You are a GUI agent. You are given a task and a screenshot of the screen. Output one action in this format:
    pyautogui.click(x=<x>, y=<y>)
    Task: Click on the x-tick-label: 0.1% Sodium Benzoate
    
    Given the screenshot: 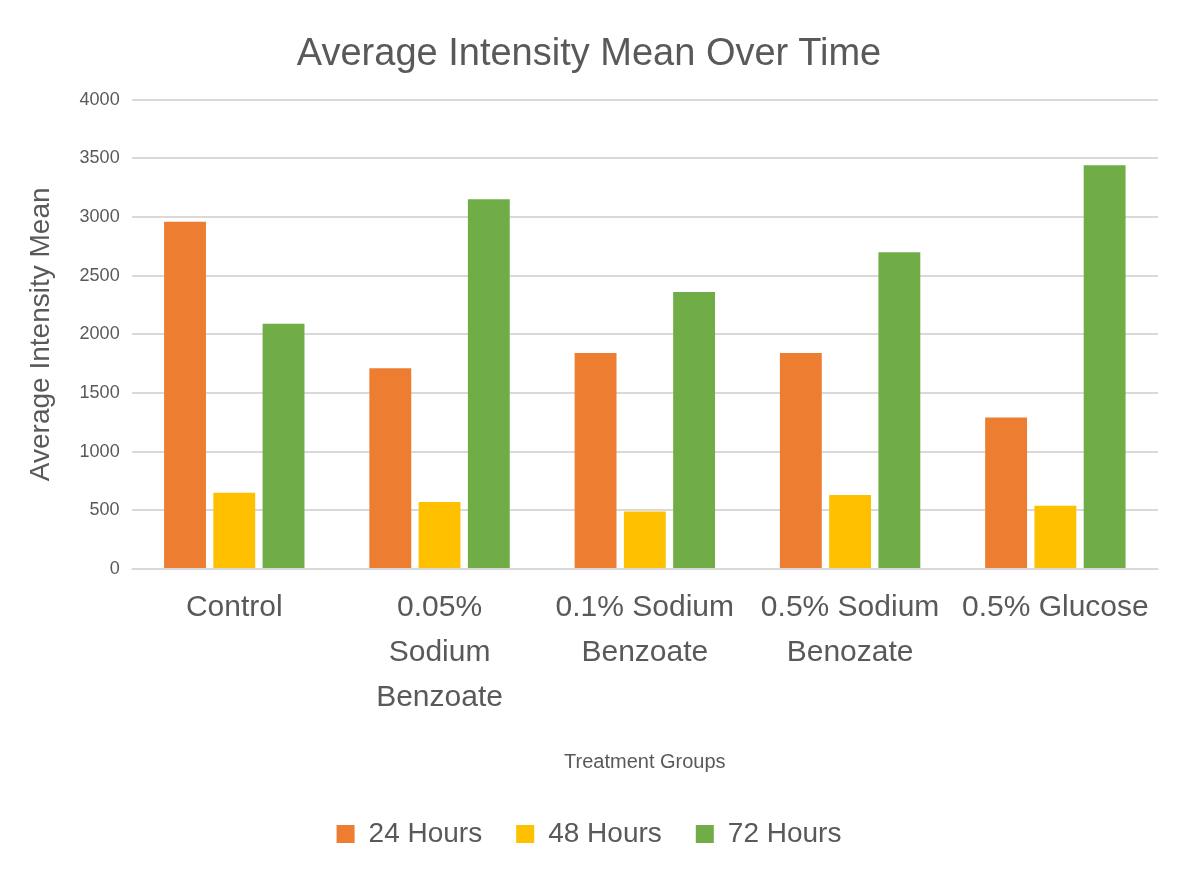 What is the action you would take?
    pyautogui.click(x=645, y=627)
    